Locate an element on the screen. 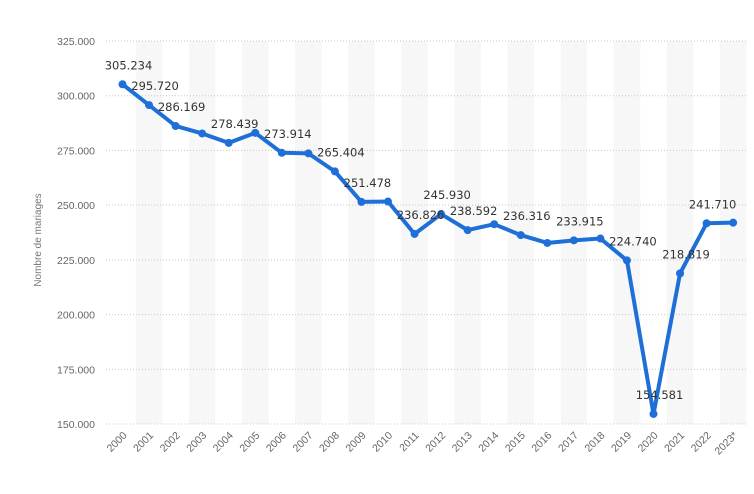  data-label: 265.404 is located at coordinates (341, 152).